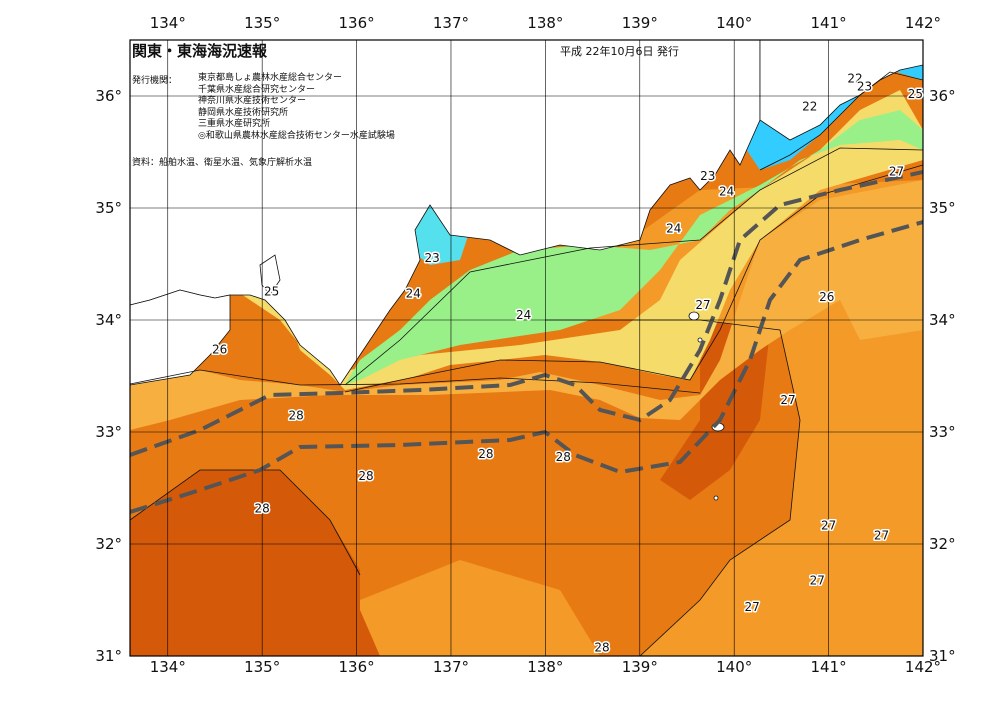 This screenshot has height=709, width=1002. What do you see at coordinates (545, 667) in the screenshot?
I see `lon-tick-label-bottom: 138°` at bounding box center [545, 667].